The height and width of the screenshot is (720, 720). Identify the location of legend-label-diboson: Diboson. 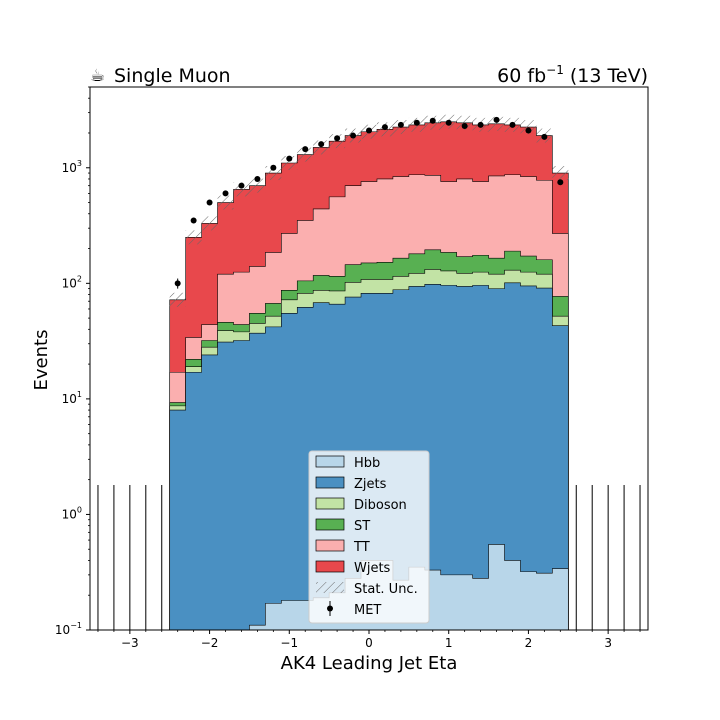
(380, 505).